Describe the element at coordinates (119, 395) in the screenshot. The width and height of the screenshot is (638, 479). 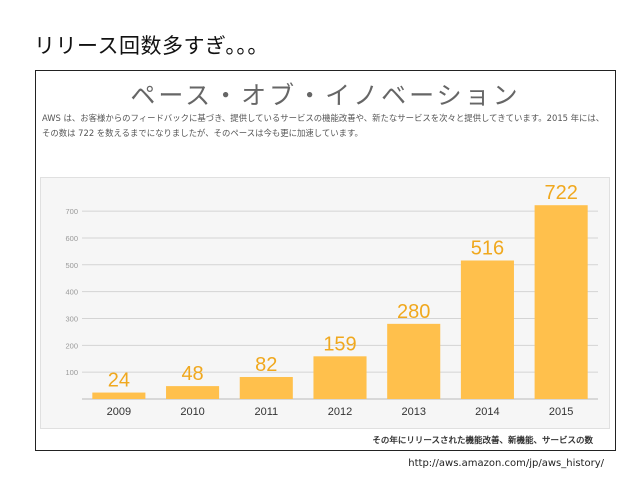
I see `bar-2009` at that location.